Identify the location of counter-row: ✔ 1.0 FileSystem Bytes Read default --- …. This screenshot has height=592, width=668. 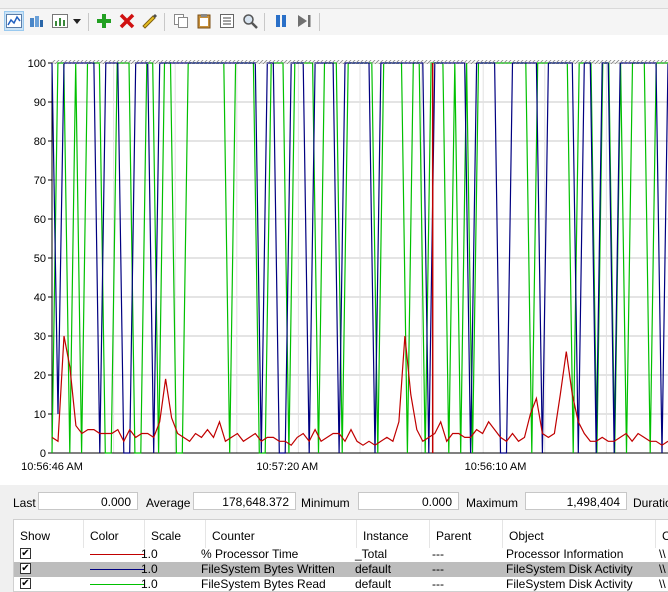
(341, 584).